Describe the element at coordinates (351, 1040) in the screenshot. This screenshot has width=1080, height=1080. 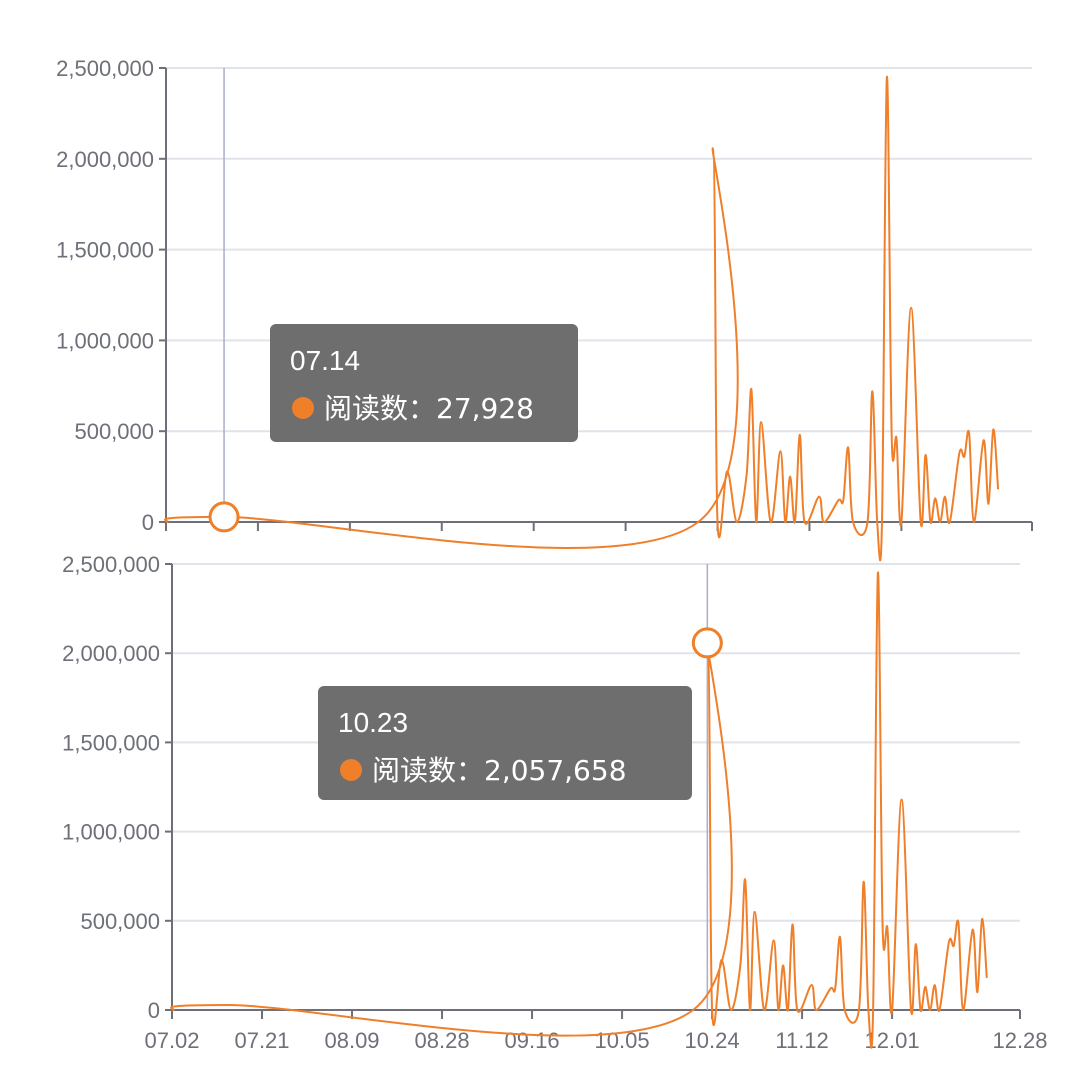
I see `x-tick-label: 08.09` at that location.